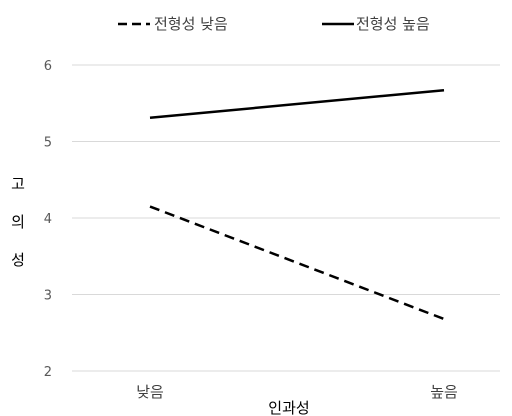 The image size is (512, 416). I want to click on y-axis-title-char: 성, so click(18, 260).